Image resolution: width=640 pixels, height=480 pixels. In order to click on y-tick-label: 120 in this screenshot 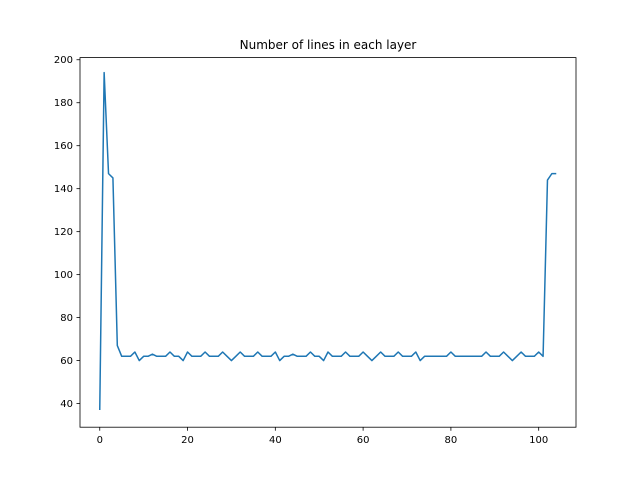, I will do `click(63, 232)`.